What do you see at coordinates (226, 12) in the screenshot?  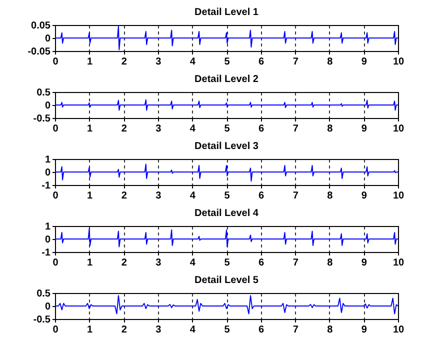 I see `chart-title: Detail Level 1` at bounding box center [226, 12].